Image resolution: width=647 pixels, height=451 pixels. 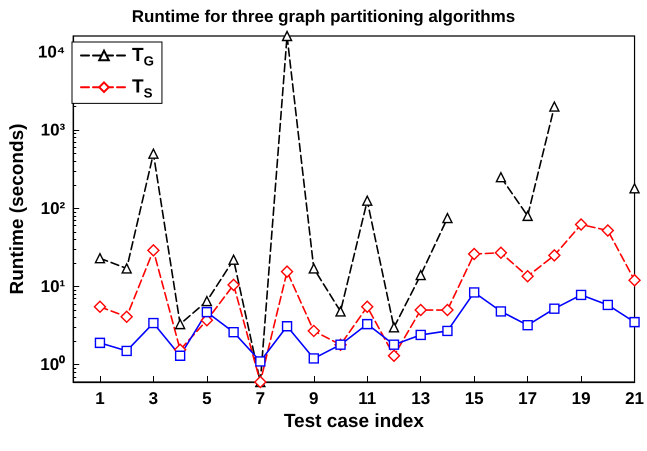 What do you see at coordinates (53, 208) in the screenshot?
I see `y-tick-label: 10²` at bounding box center [53, 208].